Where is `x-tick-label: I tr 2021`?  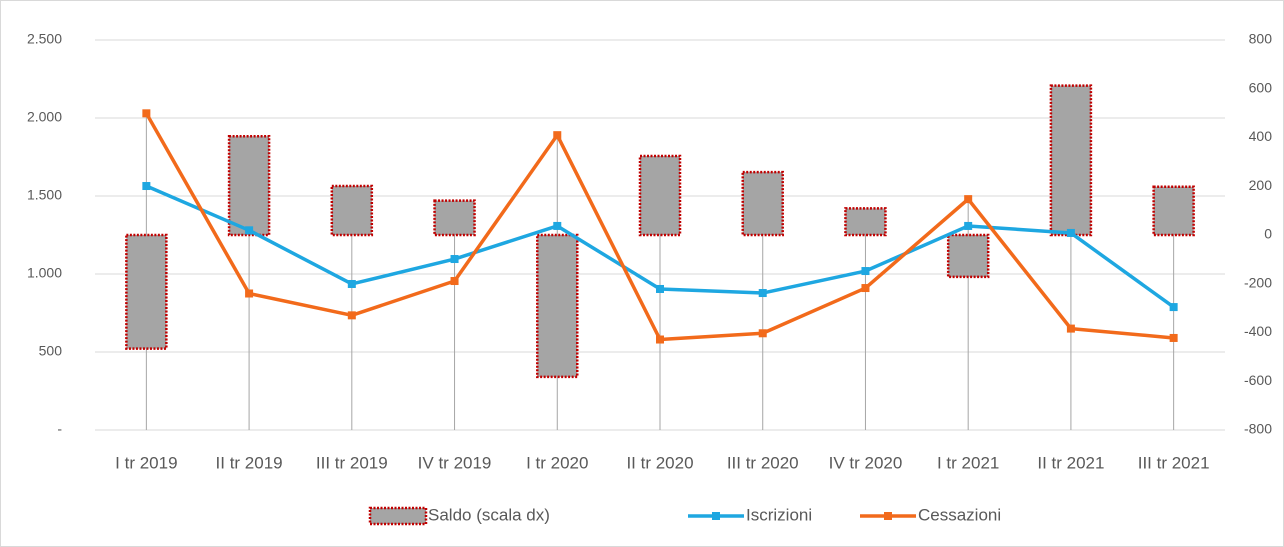
x-tick-label: I tr 2021 is located at coordinates (968, 462).